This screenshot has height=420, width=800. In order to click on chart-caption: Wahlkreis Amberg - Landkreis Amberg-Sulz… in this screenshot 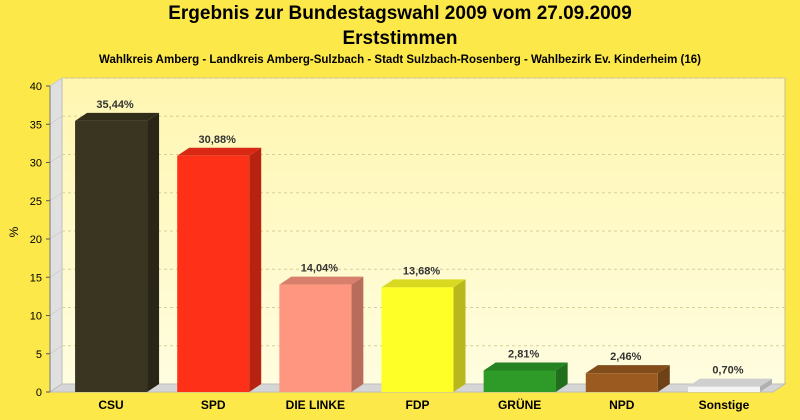, I will do `click(400, 60)`.